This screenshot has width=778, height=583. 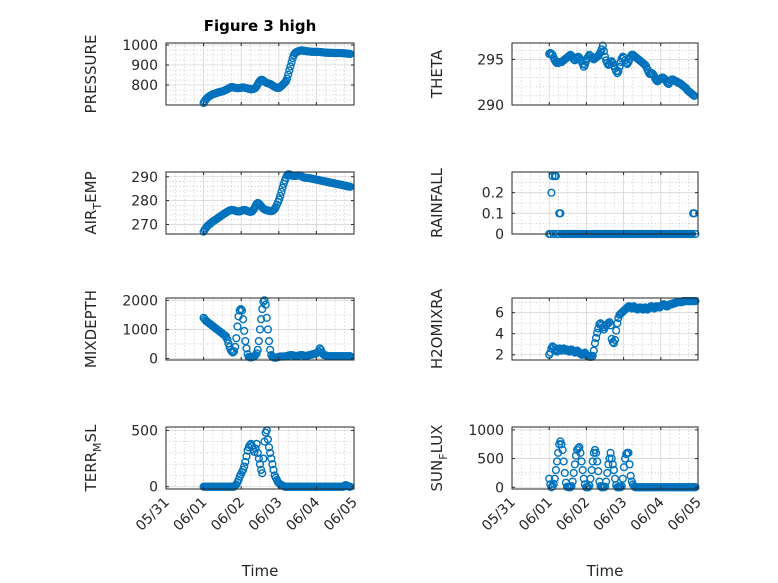 I want to click on pressure-markers, so click(x=277, y=77).